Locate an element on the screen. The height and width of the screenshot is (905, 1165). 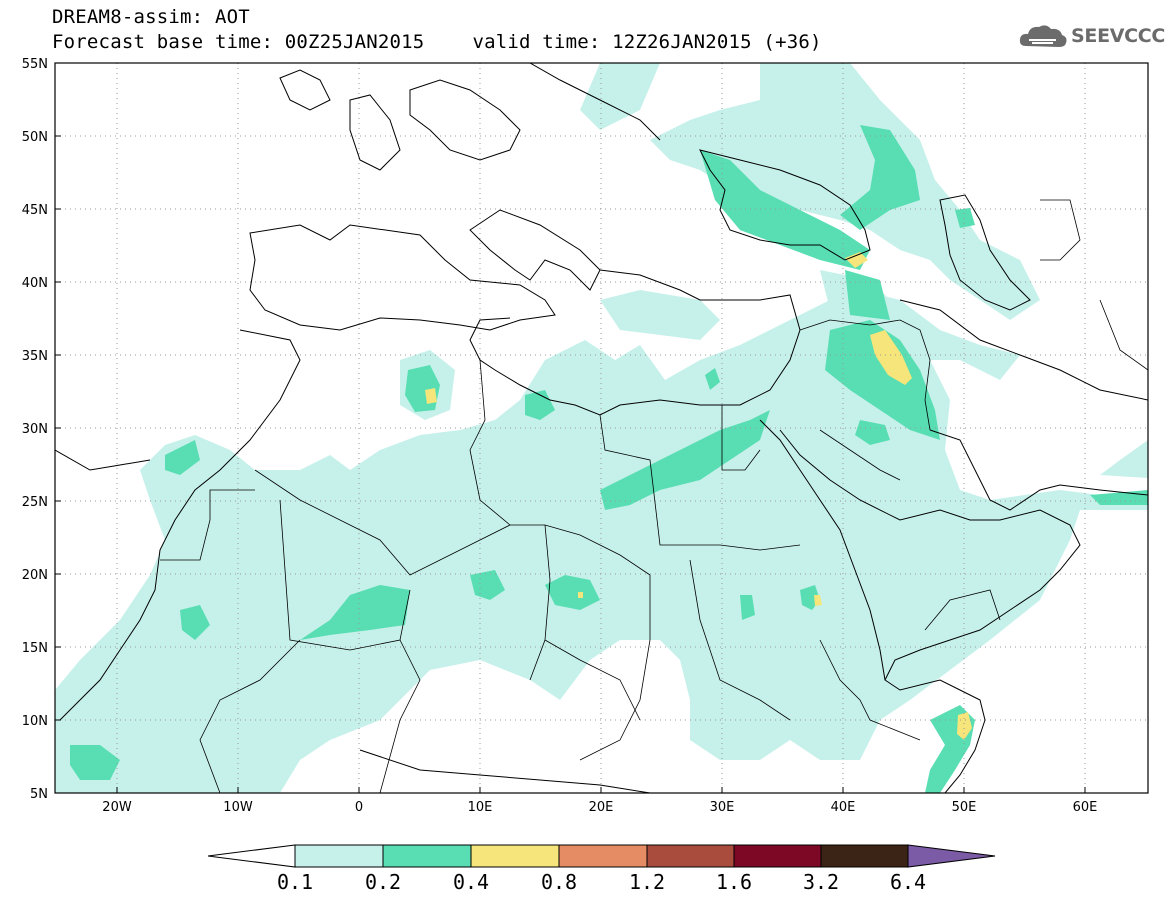
colorbar-high-end is located at coordinates (951, 856).